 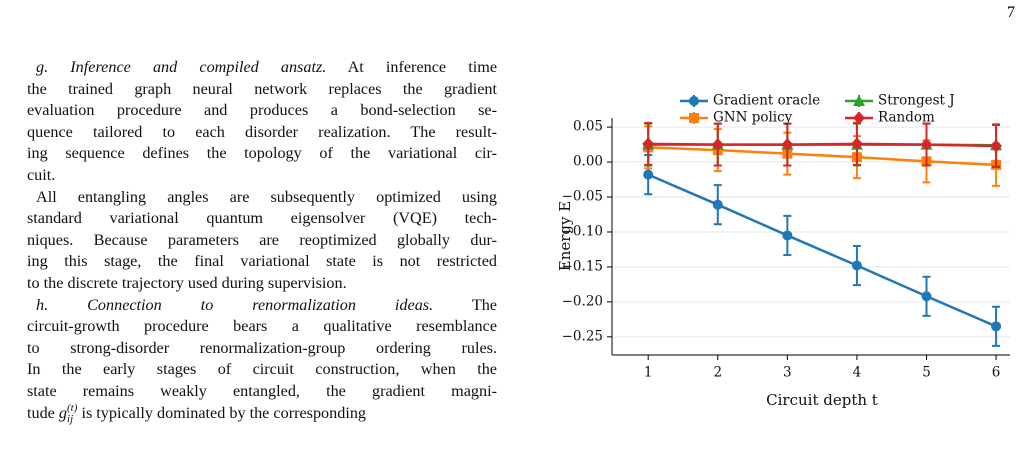 What do you see at coordinates (926, 373) in the screenshot?
I see `x-tick-label: 5` at bounding box center [926, 373].